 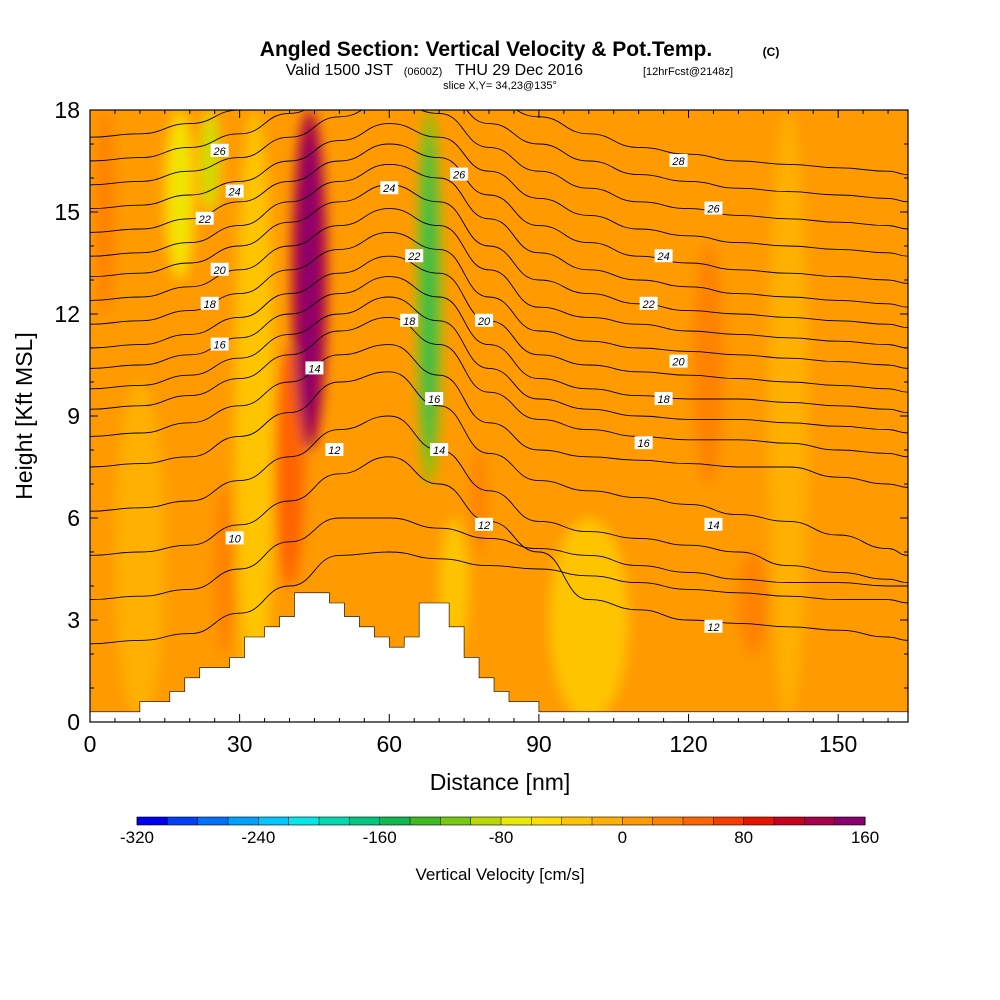 What do you see at coordinates (240, 744) in the screenshot?
I see `x-tick-label: 30` at bounding box center [240, 744].